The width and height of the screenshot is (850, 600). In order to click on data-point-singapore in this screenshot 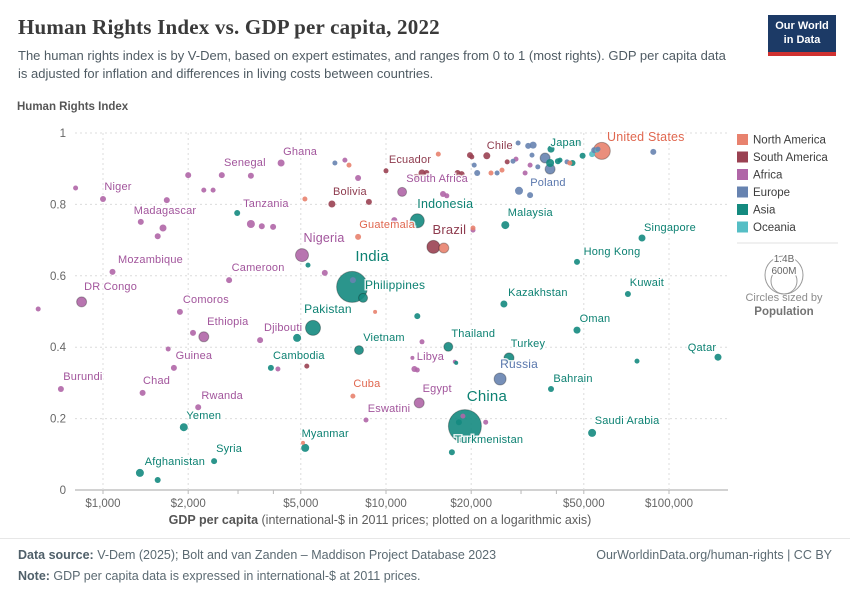, I will do `click(642, 238)`.